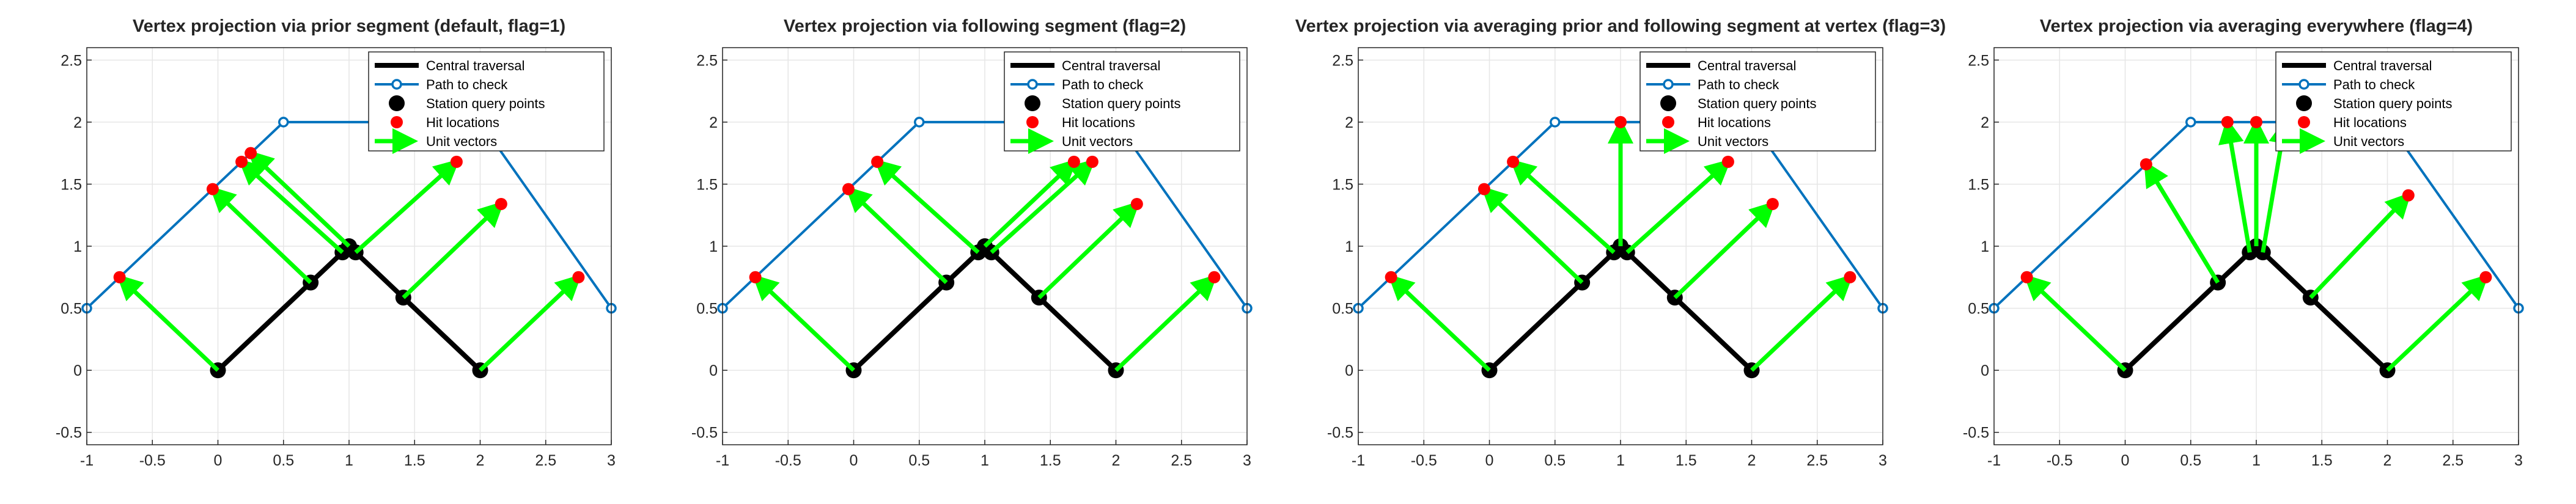  I want to click on x-tick-label: 2.5, so click(1181, 461).